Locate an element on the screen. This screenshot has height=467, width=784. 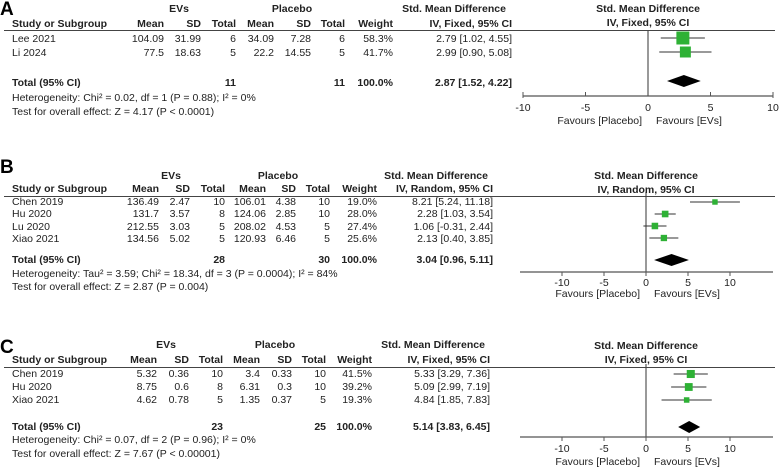
plot-title: Std. Mean Difference is located at coordinates (646, 346).